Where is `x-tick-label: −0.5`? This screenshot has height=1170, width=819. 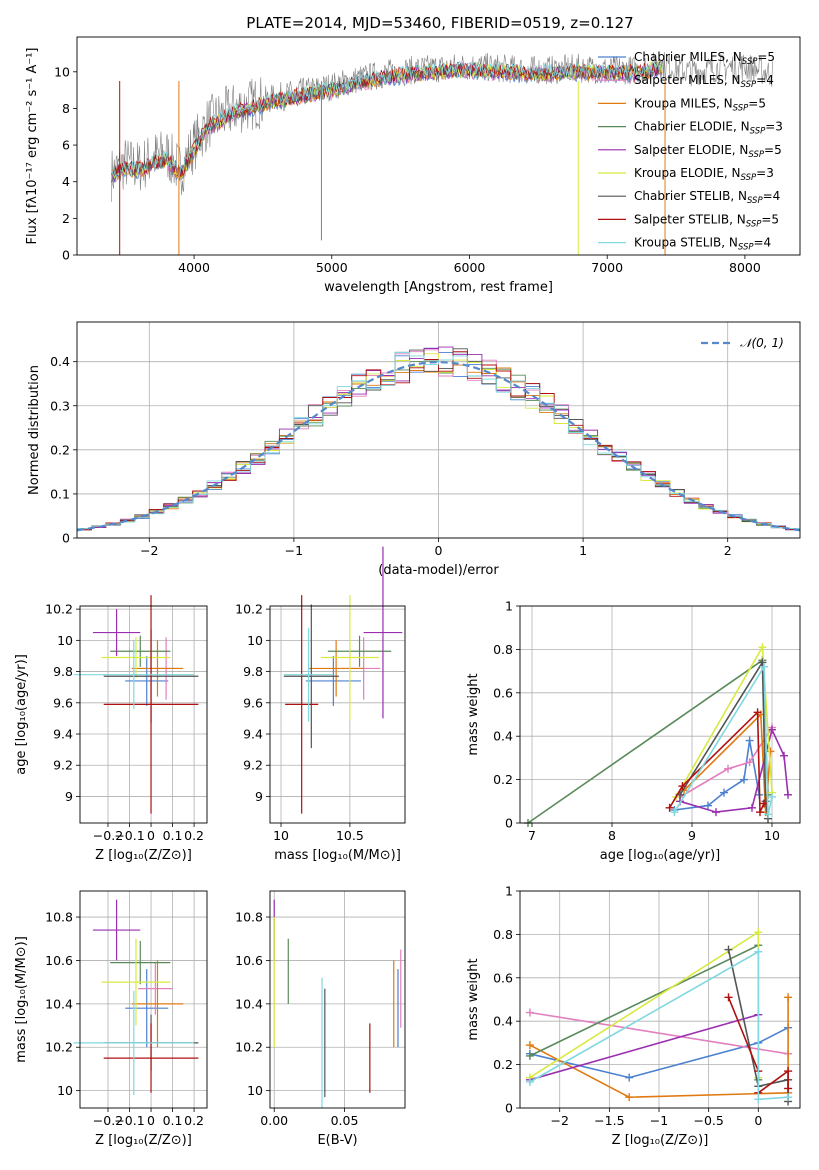 x-tick-label: −0.5 is located at coordinates (708, 1120).